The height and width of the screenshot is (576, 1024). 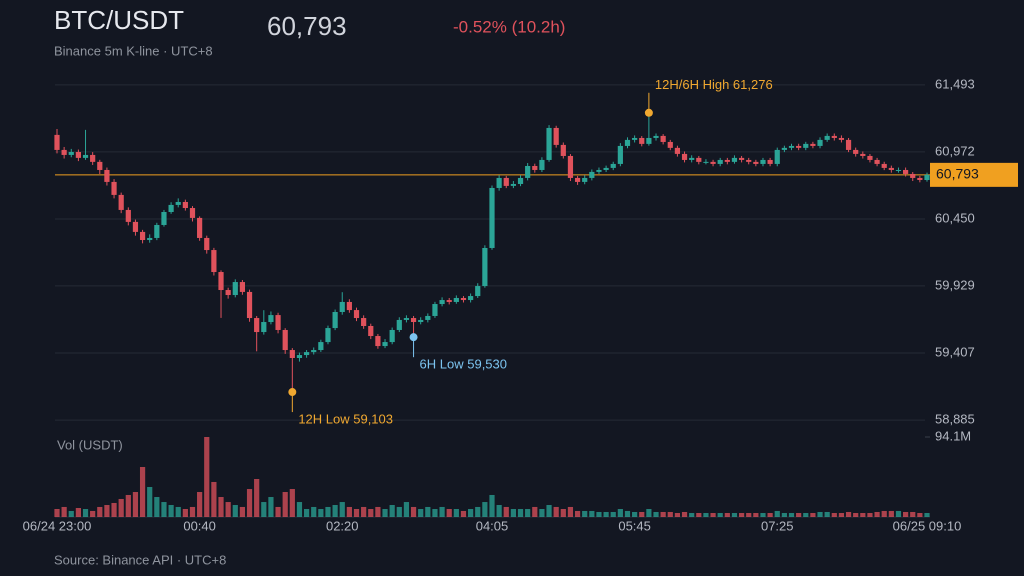 What do you see at coordinates (955, 83) in the screenshot?
I see `y-tick-label: 61,493` at bounding box center [955, 83].